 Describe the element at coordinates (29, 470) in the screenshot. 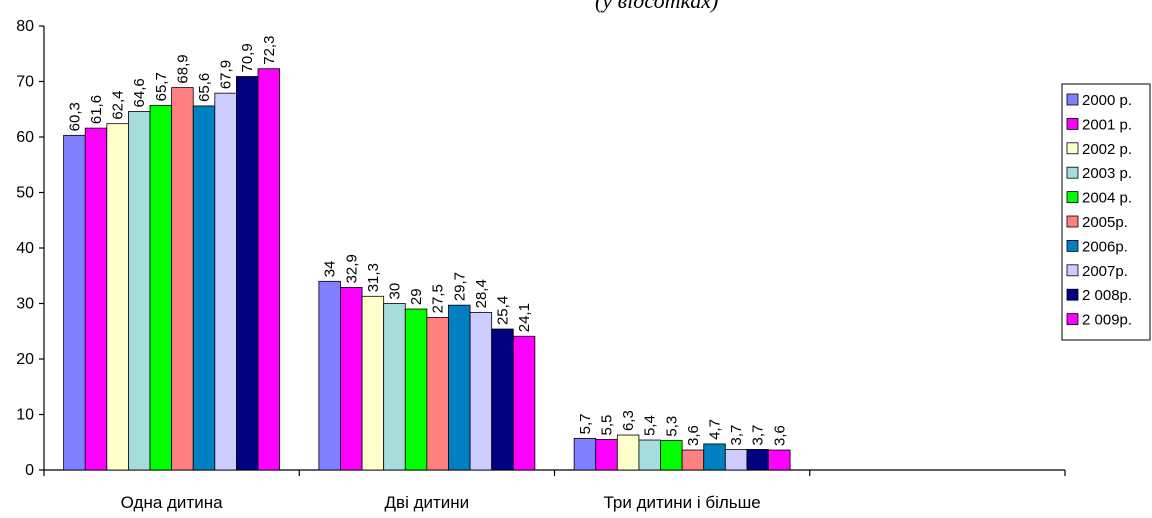

I see `y-tick-label: 0` at that location.